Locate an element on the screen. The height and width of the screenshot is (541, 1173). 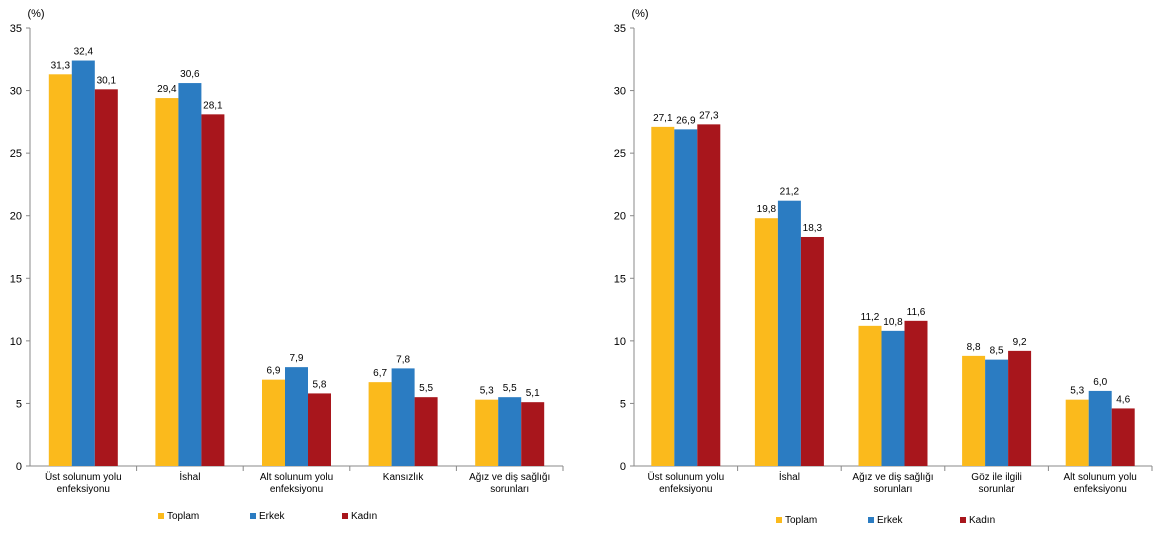
data-label: 8,8 is located at coordinates (974, 347).